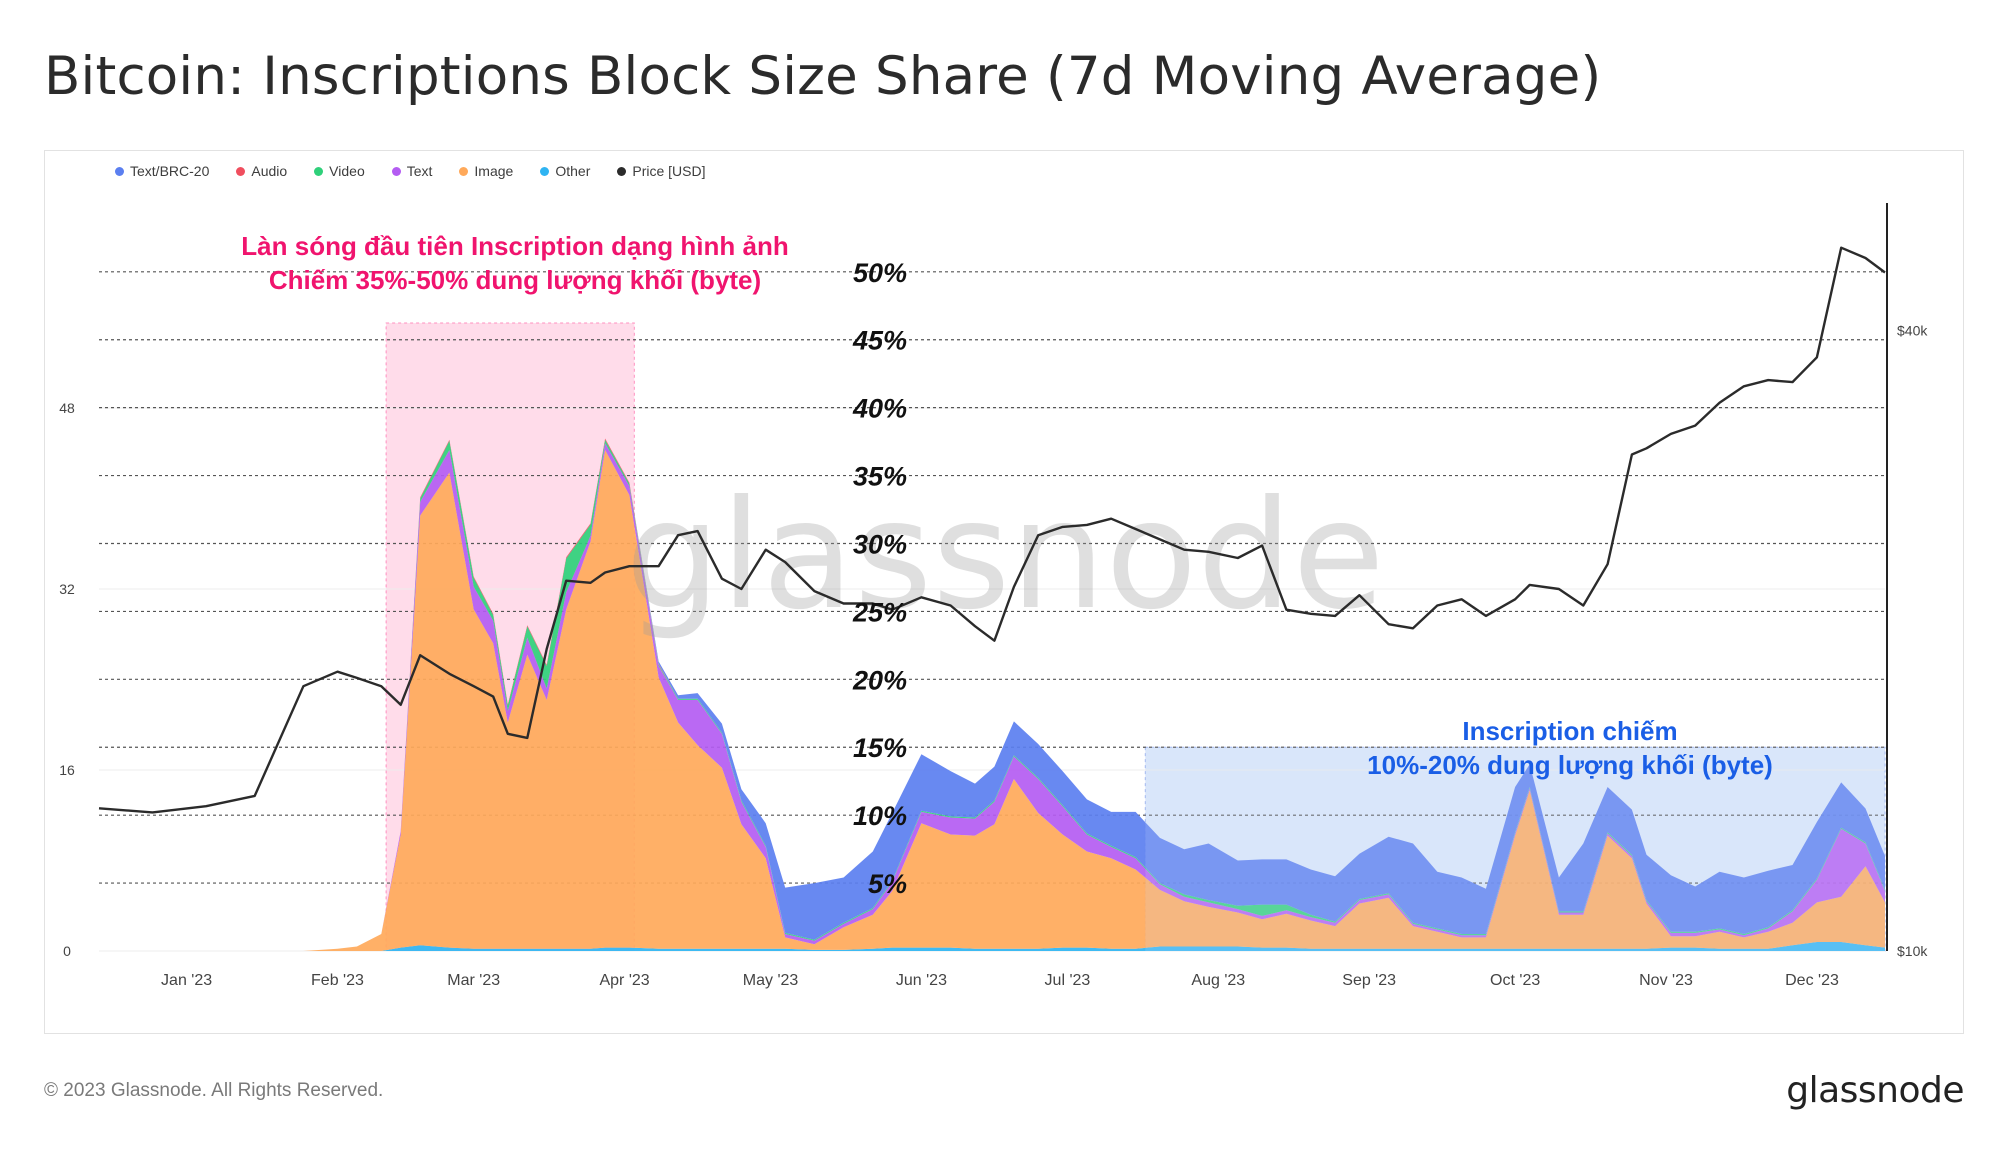 The image size is (2000, 1152). Describe the element at coordinates (67, 408) in the screenshot. I see `y-left-tick-48: 48` at that location.